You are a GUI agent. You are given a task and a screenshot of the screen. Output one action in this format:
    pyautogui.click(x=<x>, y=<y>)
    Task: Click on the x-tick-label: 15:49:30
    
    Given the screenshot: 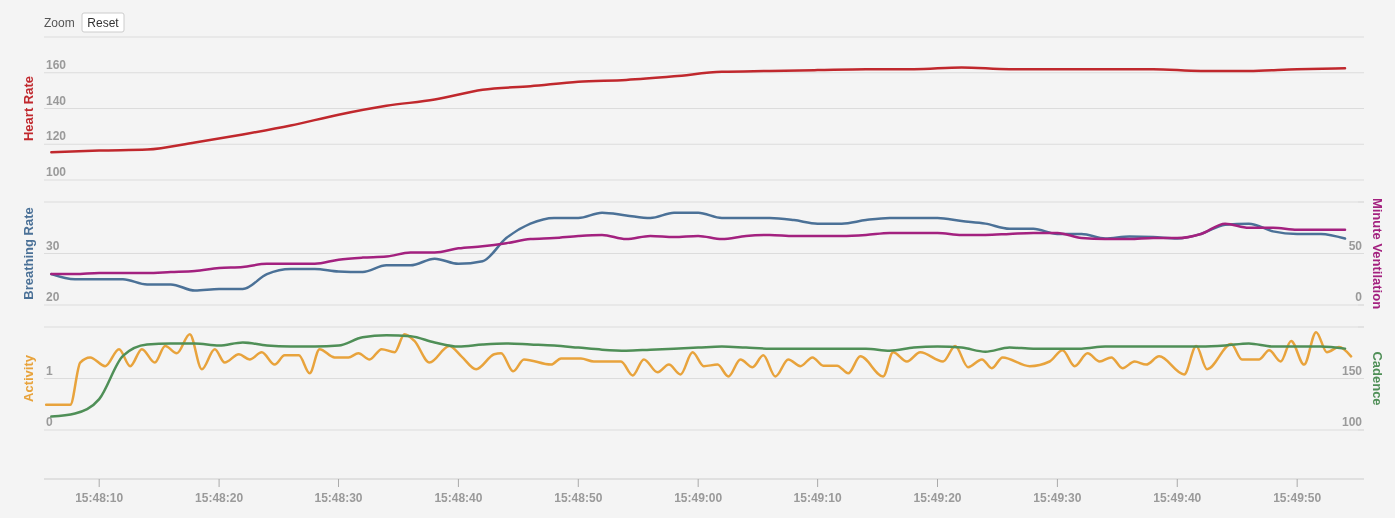 What is the action you would take?
    pyautogui.click(x=1057, y=498)
    